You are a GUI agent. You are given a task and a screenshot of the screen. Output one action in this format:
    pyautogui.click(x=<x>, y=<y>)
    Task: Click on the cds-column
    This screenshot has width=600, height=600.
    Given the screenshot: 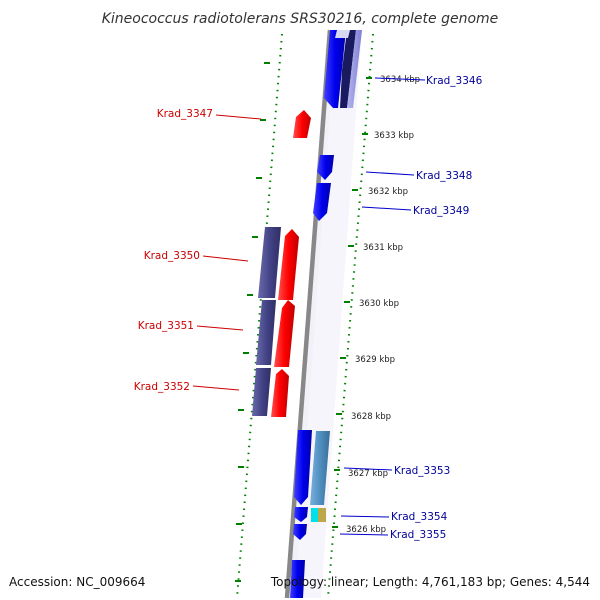 What is the action you would take?
    pyautogui.click(x=266, y=321)
    